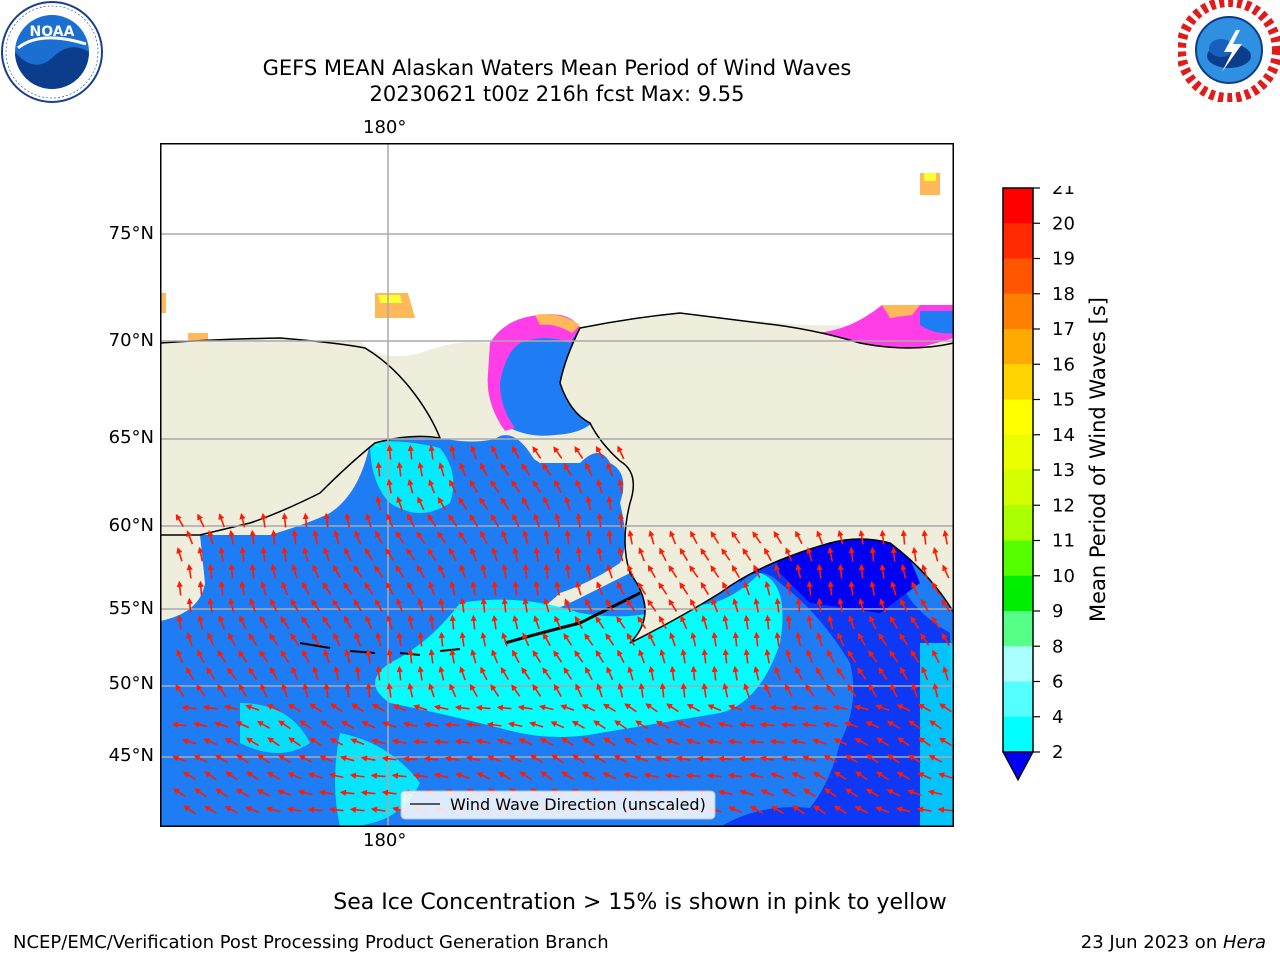 This screenshot has height=960, width=1280. What do you see at coordinates (1063, 294) in the screenshot?
I see `colorbar-tick-label: 18` at bounding box center [1063, 294].